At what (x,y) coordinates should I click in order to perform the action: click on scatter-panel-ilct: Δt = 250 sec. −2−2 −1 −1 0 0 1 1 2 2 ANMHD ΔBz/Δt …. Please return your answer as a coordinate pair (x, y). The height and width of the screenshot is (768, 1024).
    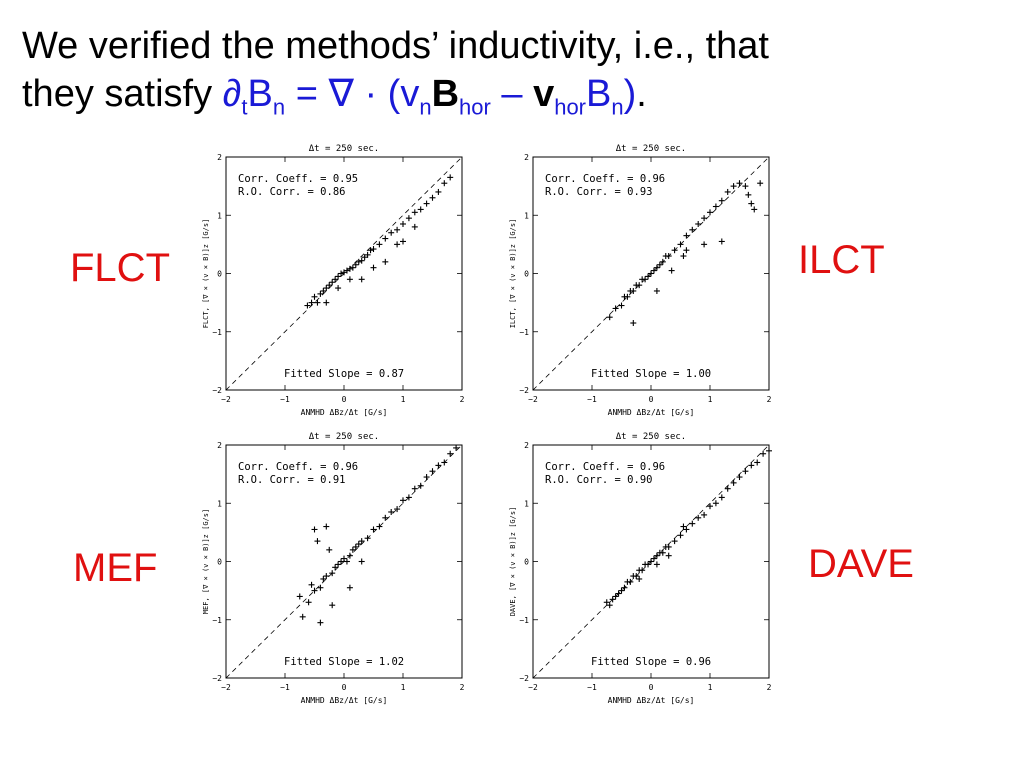
    Looking at the image, I should click on (640, 280).